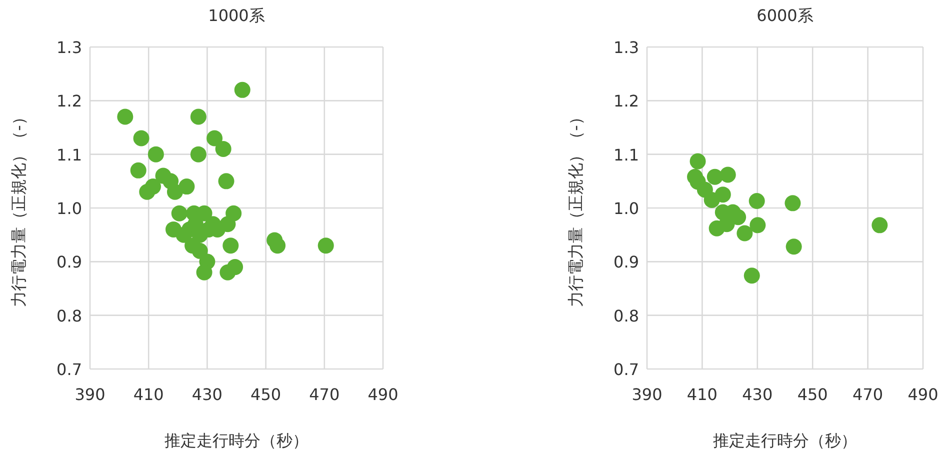  I want to click on chart-title: 1000系, so click(236, 15).